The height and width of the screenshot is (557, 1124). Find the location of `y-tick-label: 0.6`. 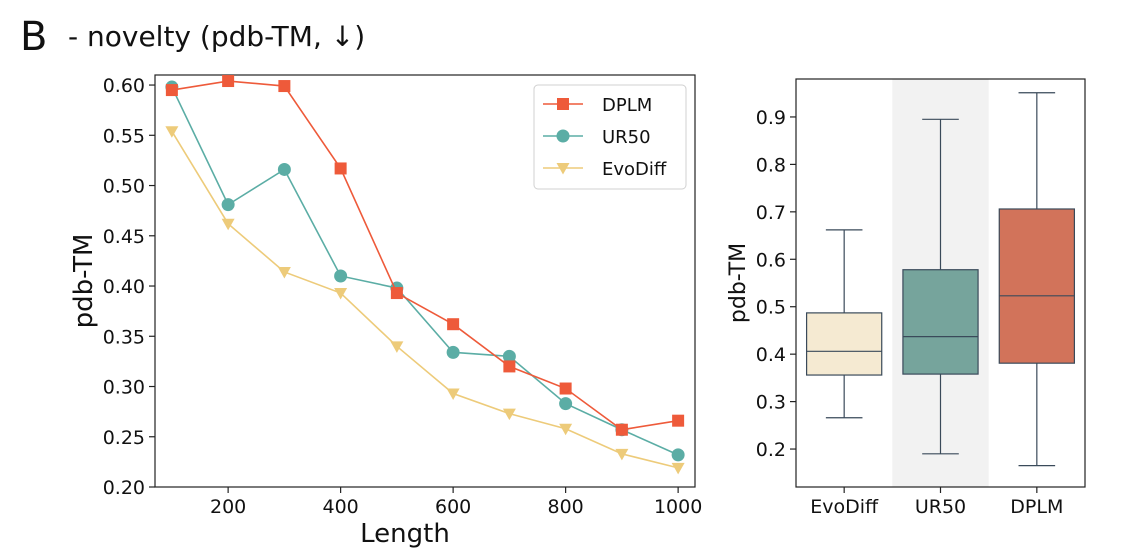

y-tick-label: 0.6 is located at coordinates (771, 260).